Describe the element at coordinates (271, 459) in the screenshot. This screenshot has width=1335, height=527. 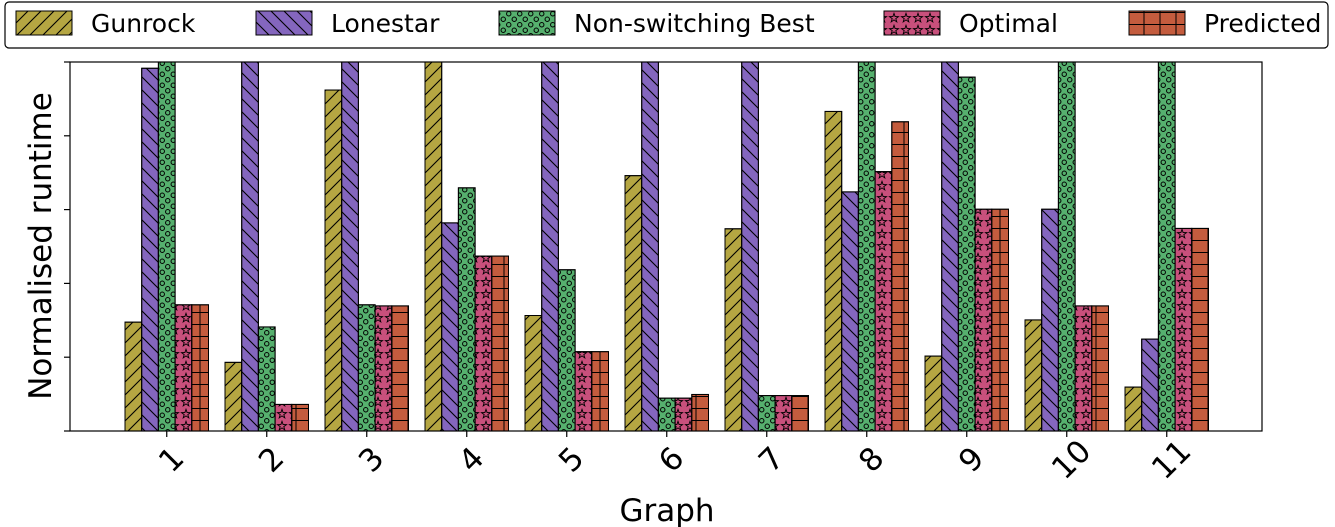
I see `x-tick-label-2: 2` at that location.